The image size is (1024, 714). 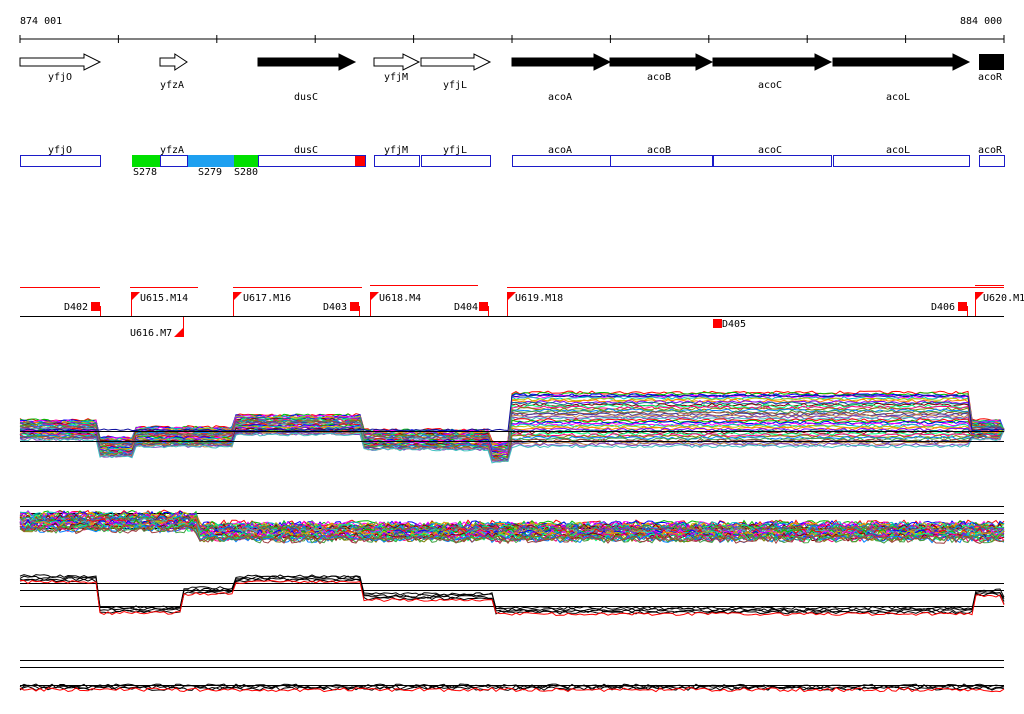 What do you see at coordinates (335, 307) in the screenshot?
I see `marker-label-d403: D403` at bounding box center [335, 307].